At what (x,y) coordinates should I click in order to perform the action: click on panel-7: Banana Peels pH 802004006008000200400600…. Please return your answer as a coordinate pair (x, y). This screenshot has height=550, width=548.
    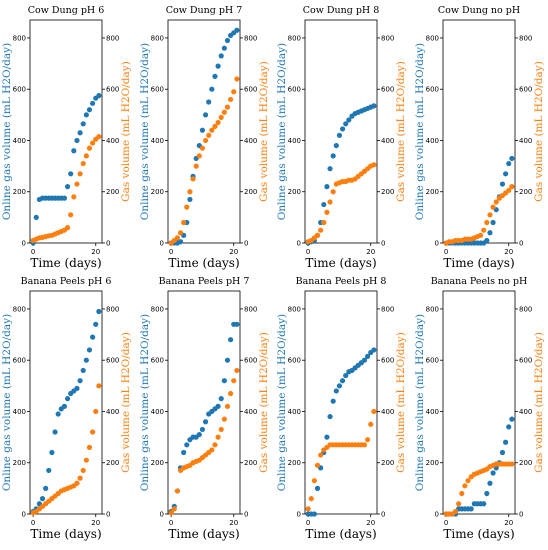
    Looking at the image, I should click on (341, 408).